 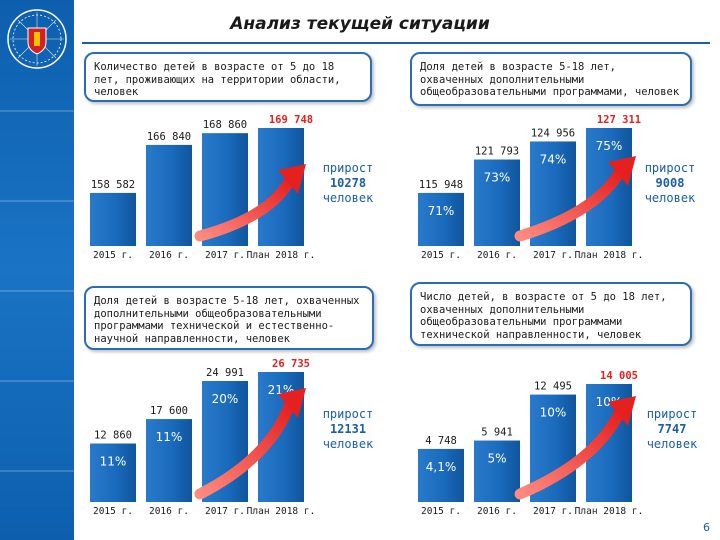 What do you see at coordinates (169, 255) in the screenshot?
I see `category-label-1-2: 2016 г.` at bounding box center [169, 255].